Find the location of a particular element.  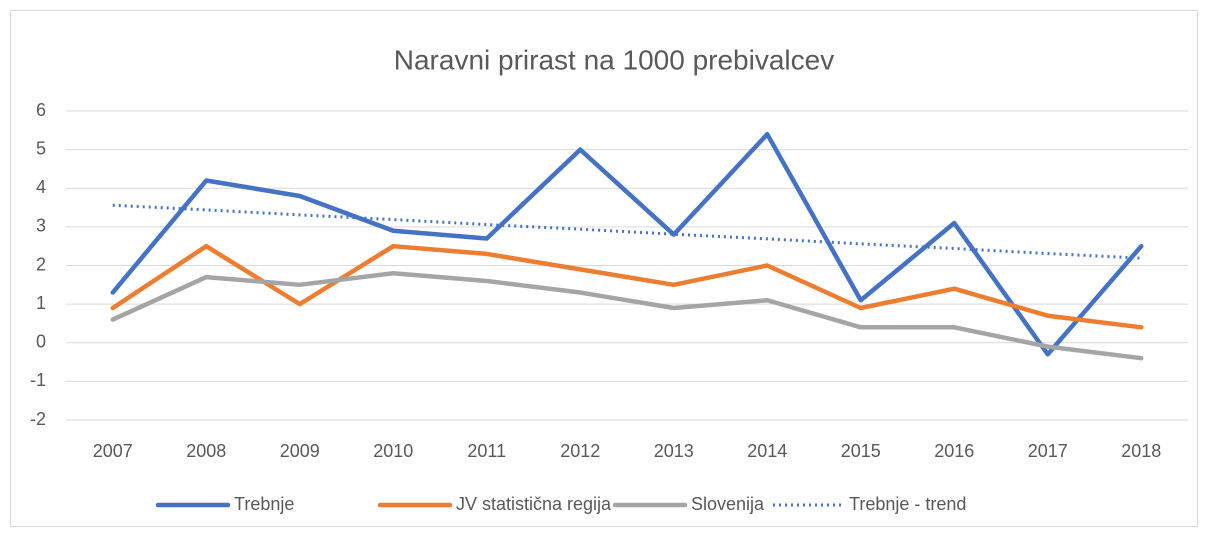

chart-title: Naravni prirast na 1000 prebivalcev is located at coordinates (614, 59).